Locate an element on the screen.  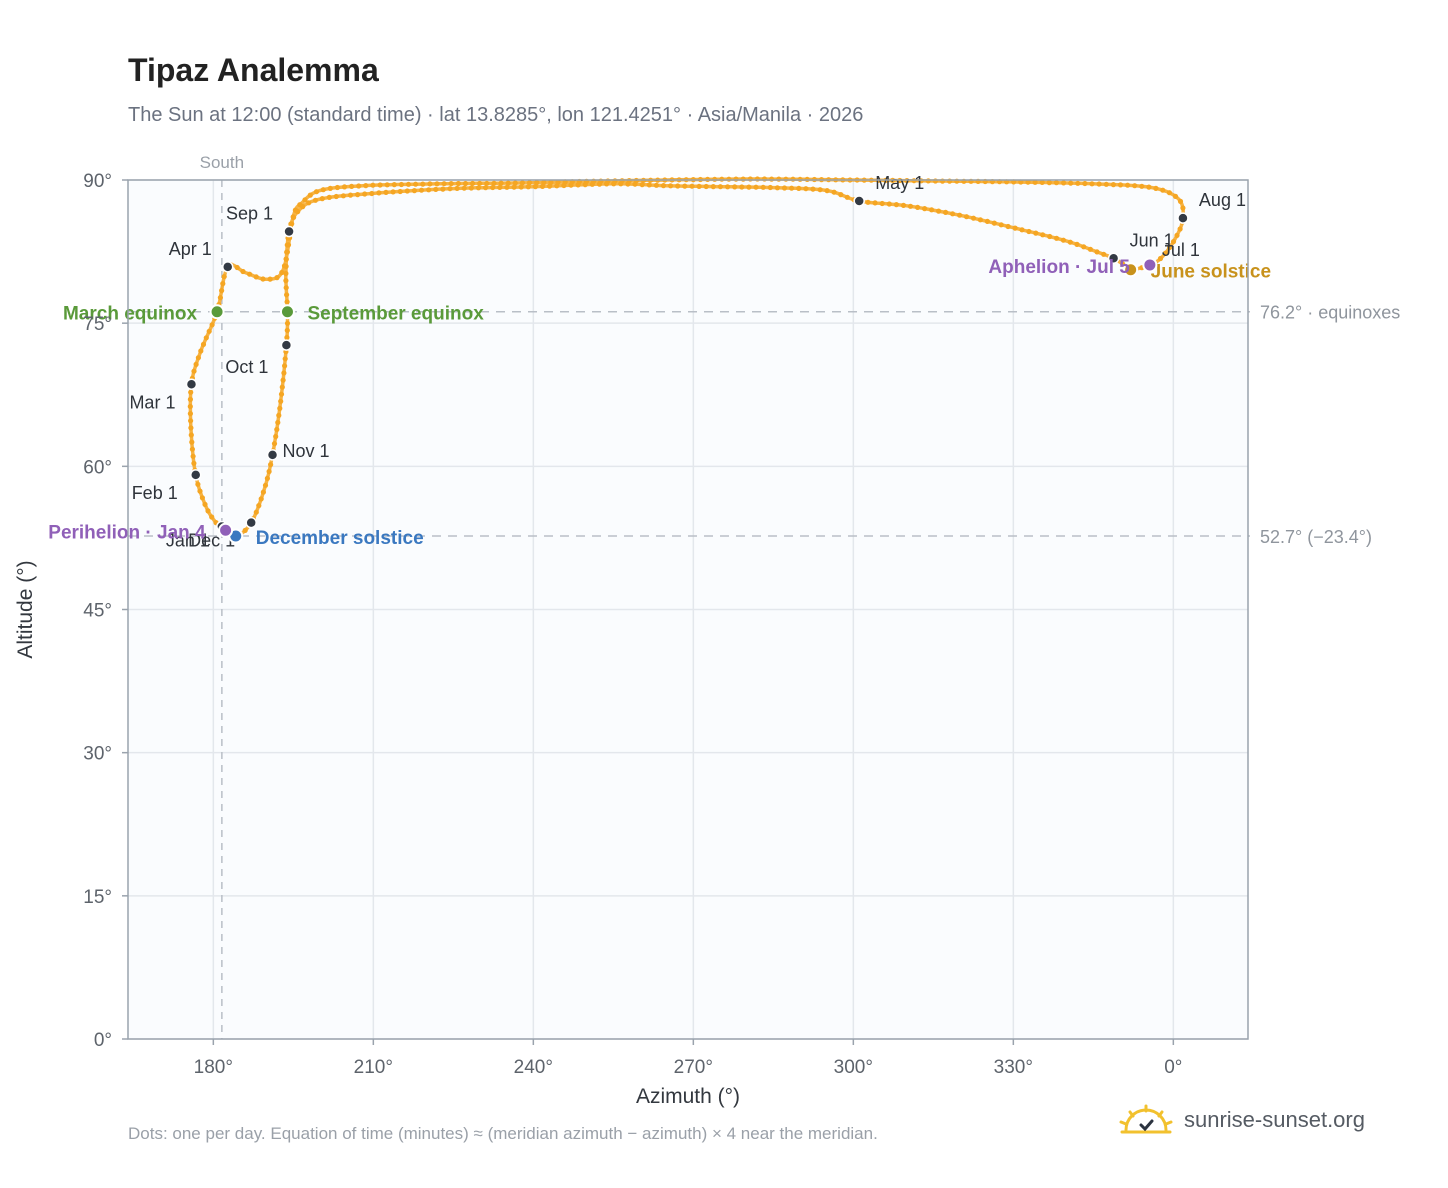
month-label: Sep 1 is located at coordinates (249, 214).